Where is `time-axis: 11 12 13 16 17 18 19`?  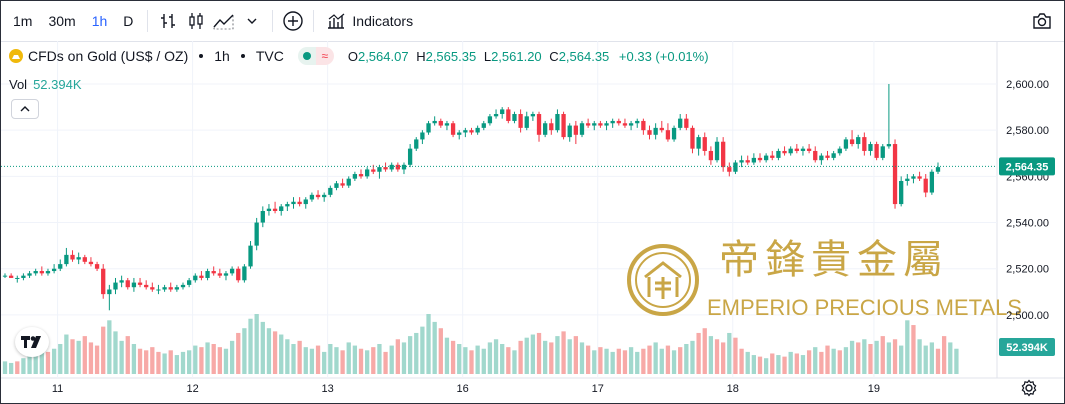 time-axis: 11 12 13 16 17 18 19 is located at coordinates (466, 389).